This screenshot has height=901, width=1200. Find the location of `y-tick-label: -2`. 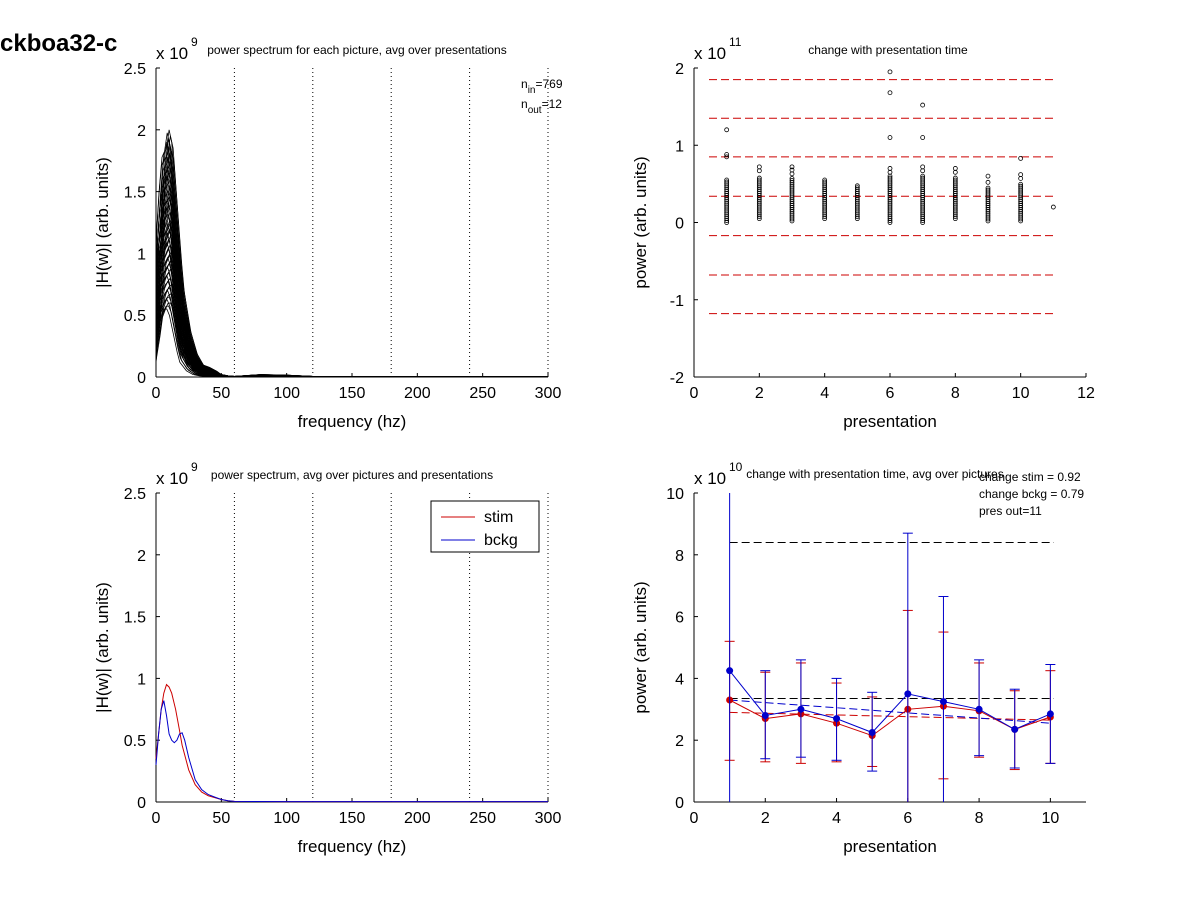

y-tick-label: -2 is located at coordinates (677, 378).